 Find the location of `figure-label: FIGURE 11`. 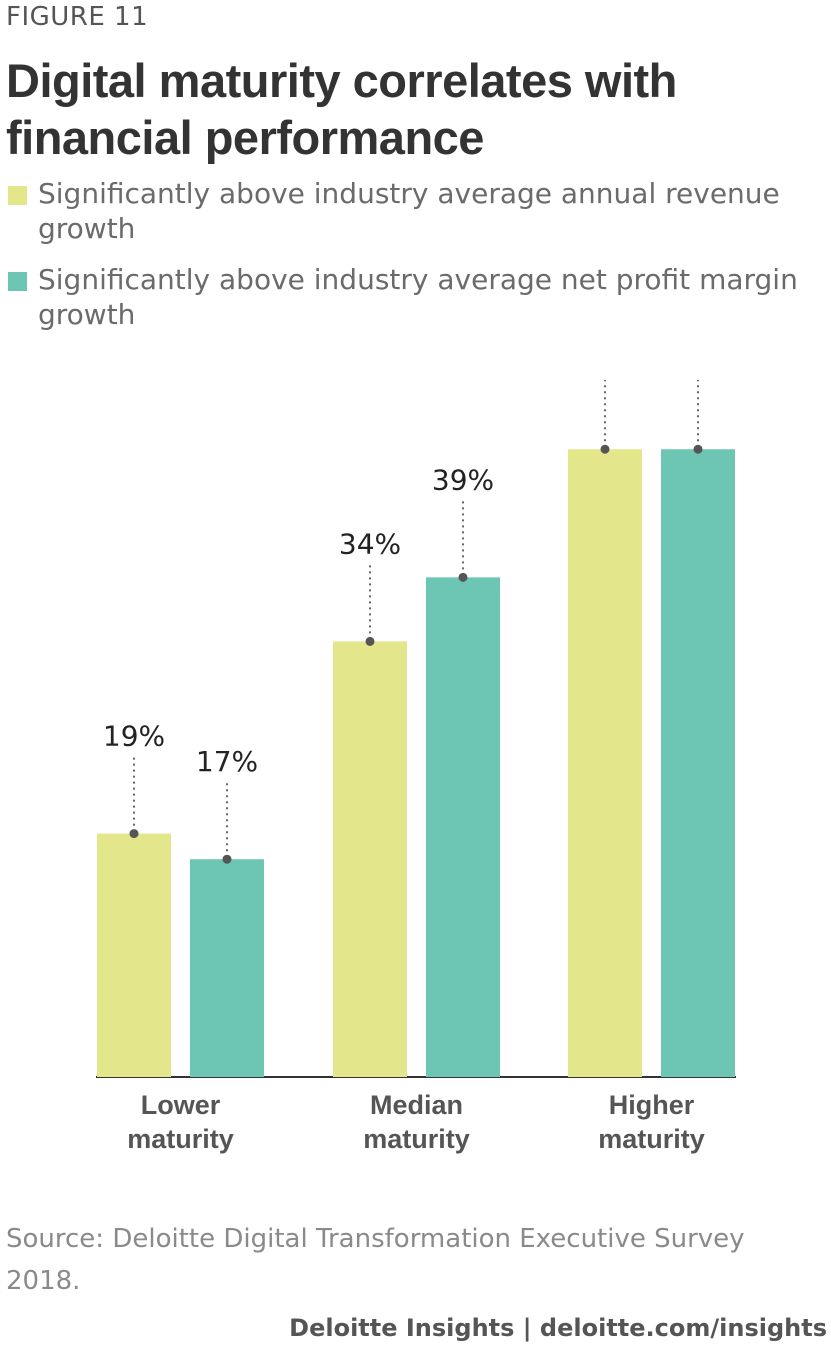

figure-label: FIGURE 11 is located at coordinates (77, 17).